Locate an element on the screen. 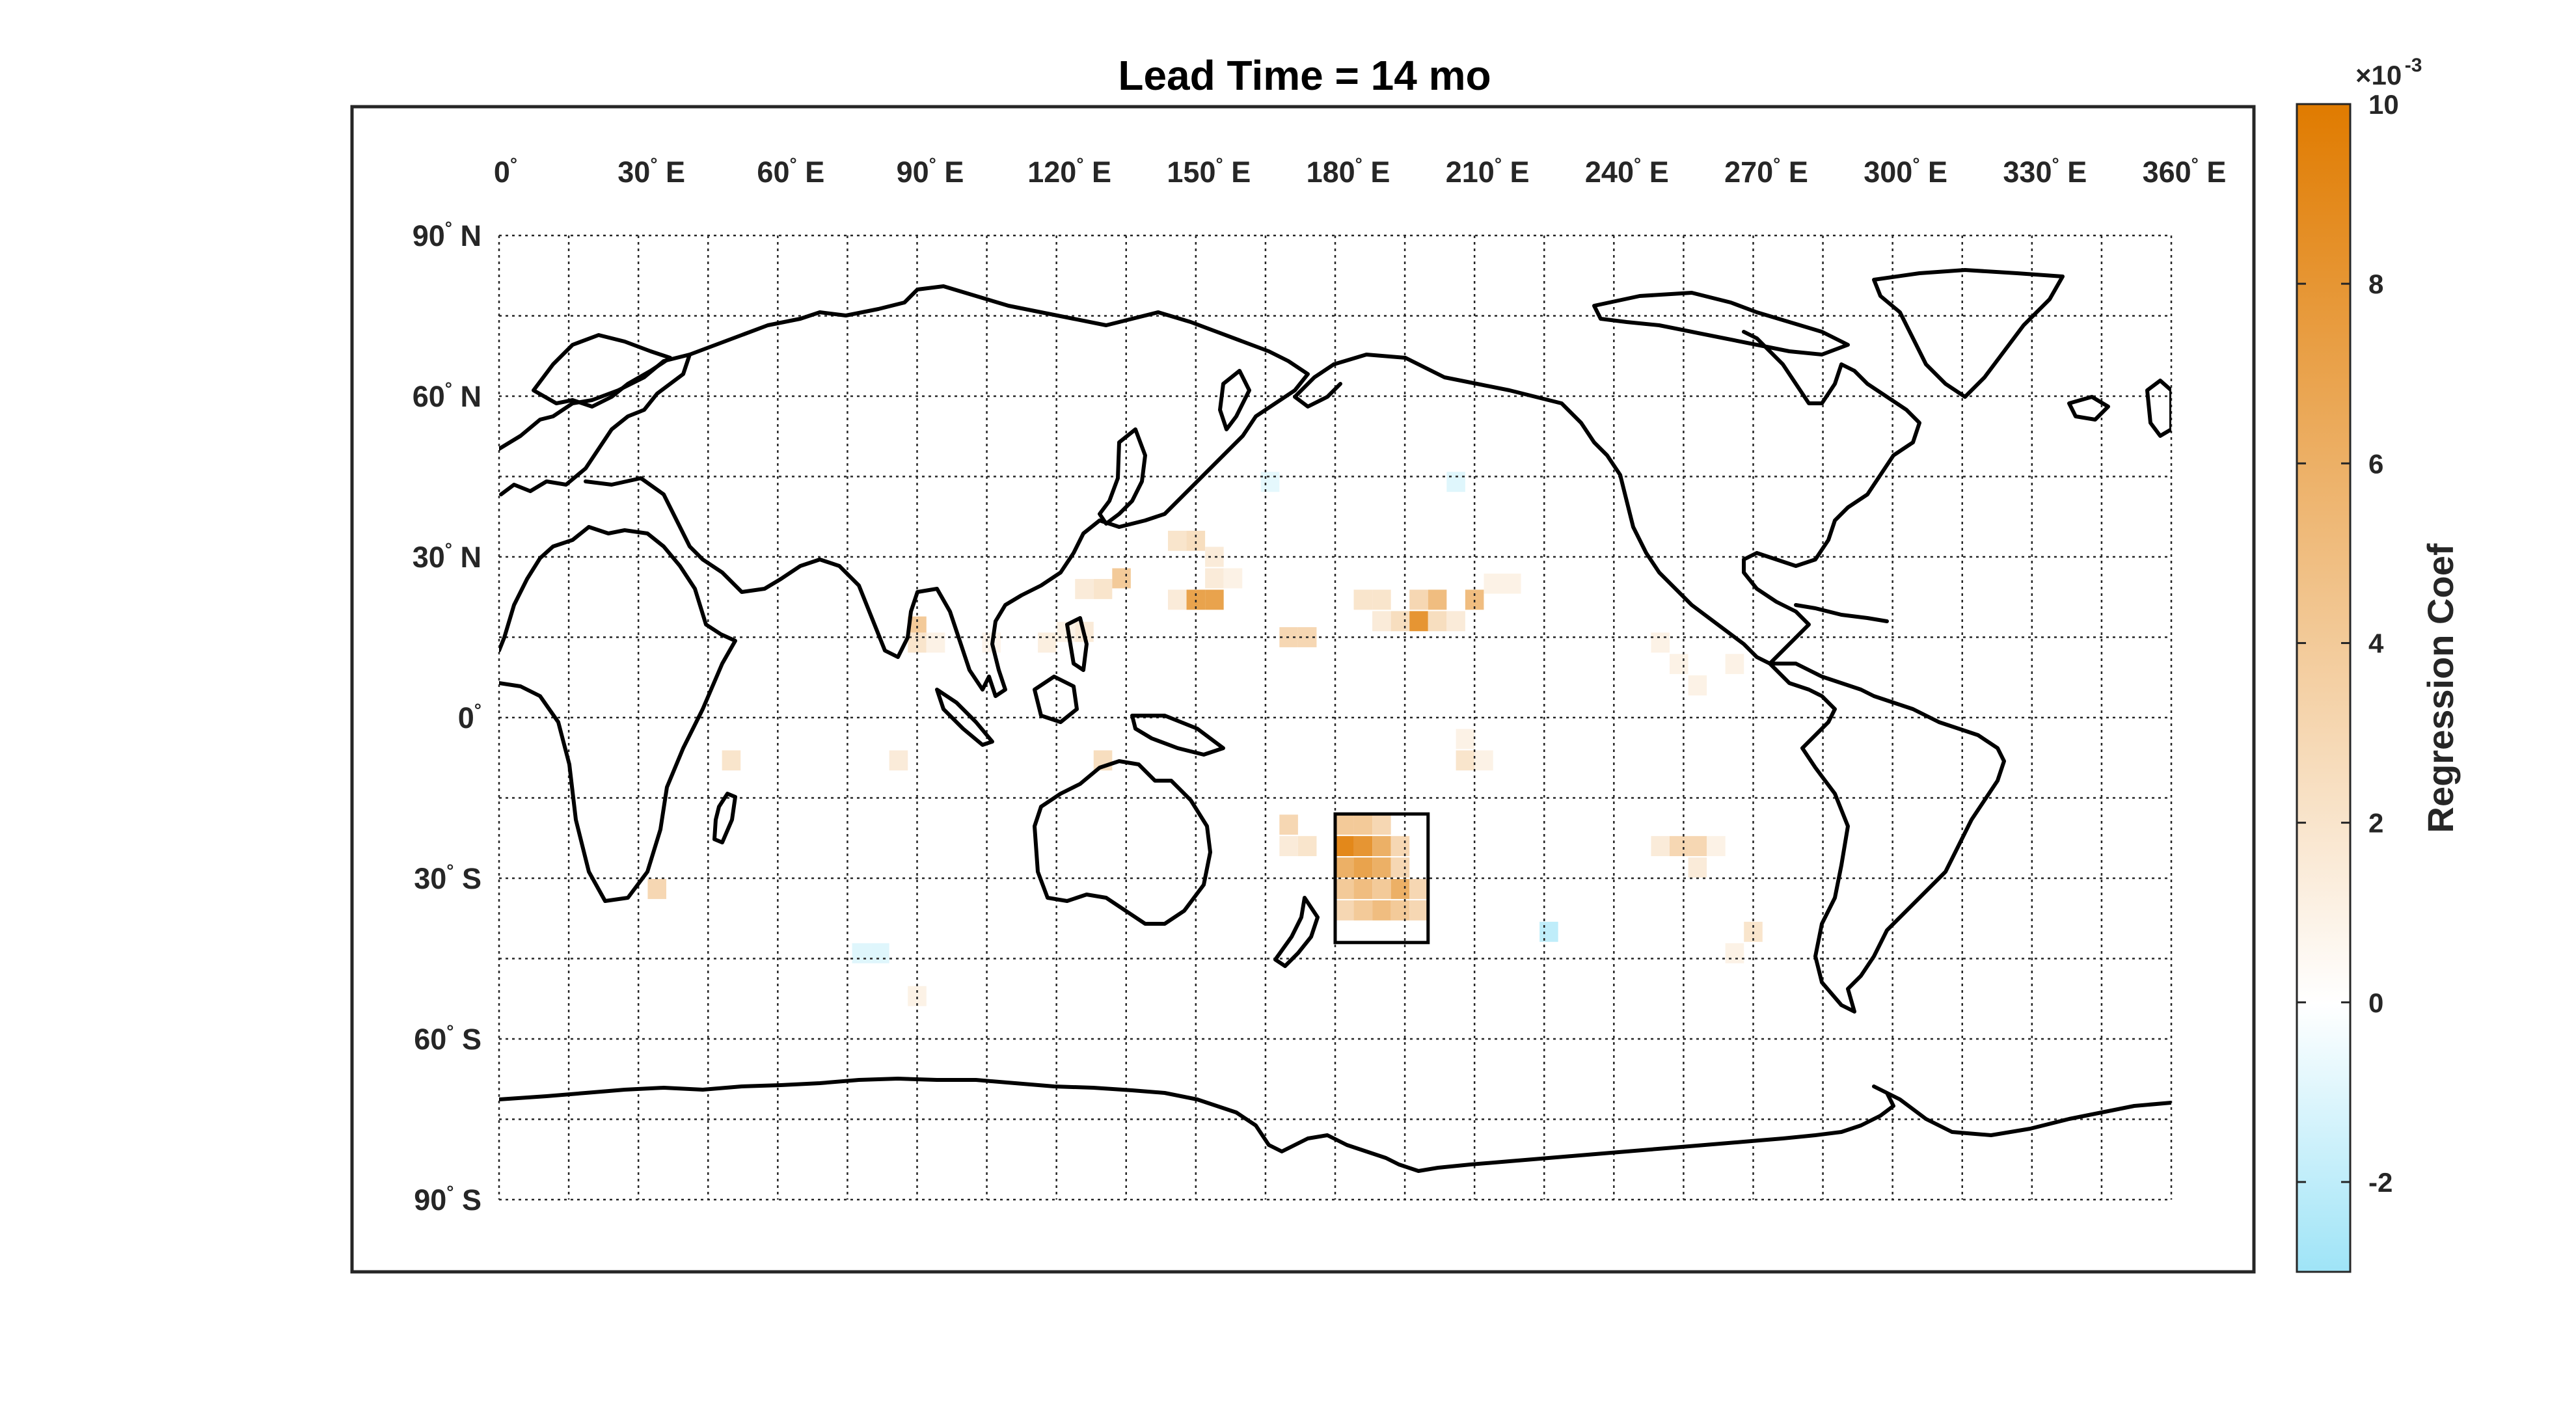 Image resolution: width=2576 pixels, height=1413 pixels. lon-tick-label: 90° E is located at coordinates (931, 172).